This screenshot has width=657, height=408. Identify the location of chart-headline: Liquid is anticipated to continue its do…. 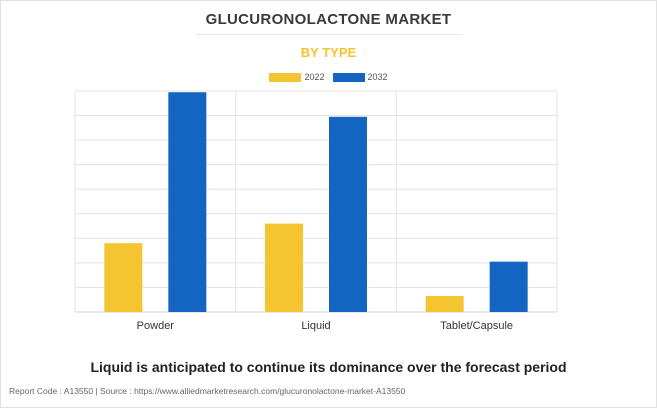
(328, 367).